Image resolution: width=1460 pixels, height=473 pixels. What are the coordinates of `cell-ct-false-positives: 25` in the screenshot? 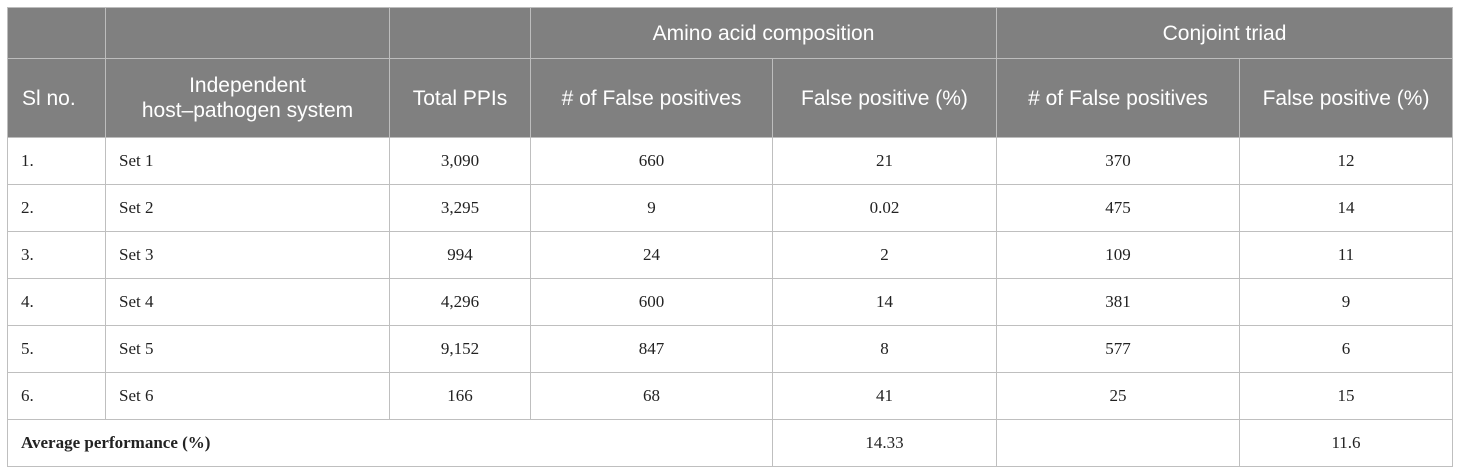 It's located at (1118, 396).